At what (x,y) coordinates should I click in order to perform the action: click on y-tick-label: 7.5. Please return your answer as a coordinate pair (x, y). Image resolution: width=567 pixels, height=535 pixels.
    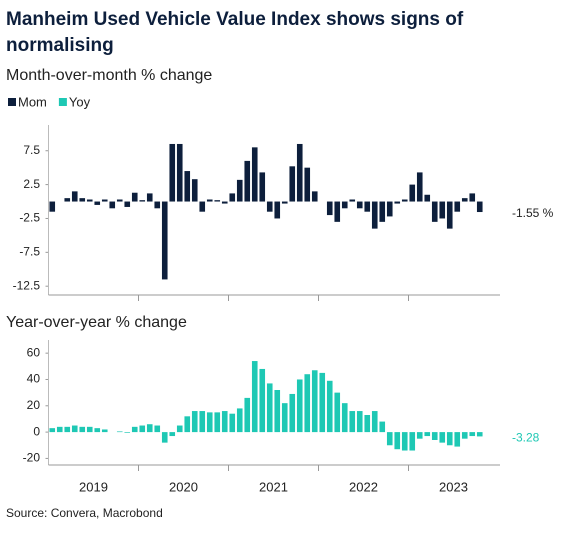
    Looking at the image, I should click on (31, 150).